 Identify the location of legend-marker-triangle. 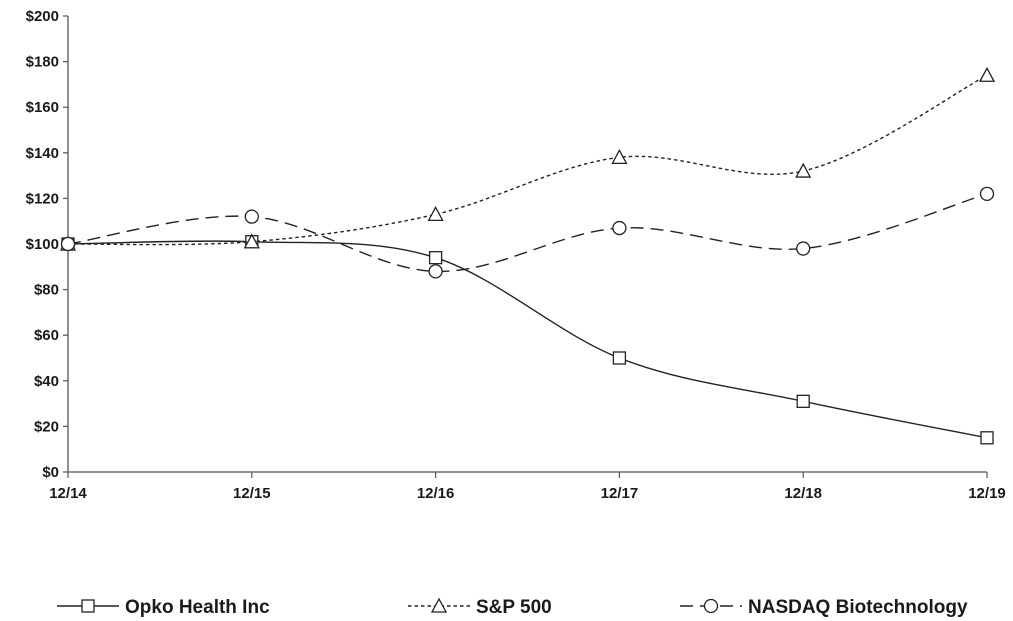
(439, 605).